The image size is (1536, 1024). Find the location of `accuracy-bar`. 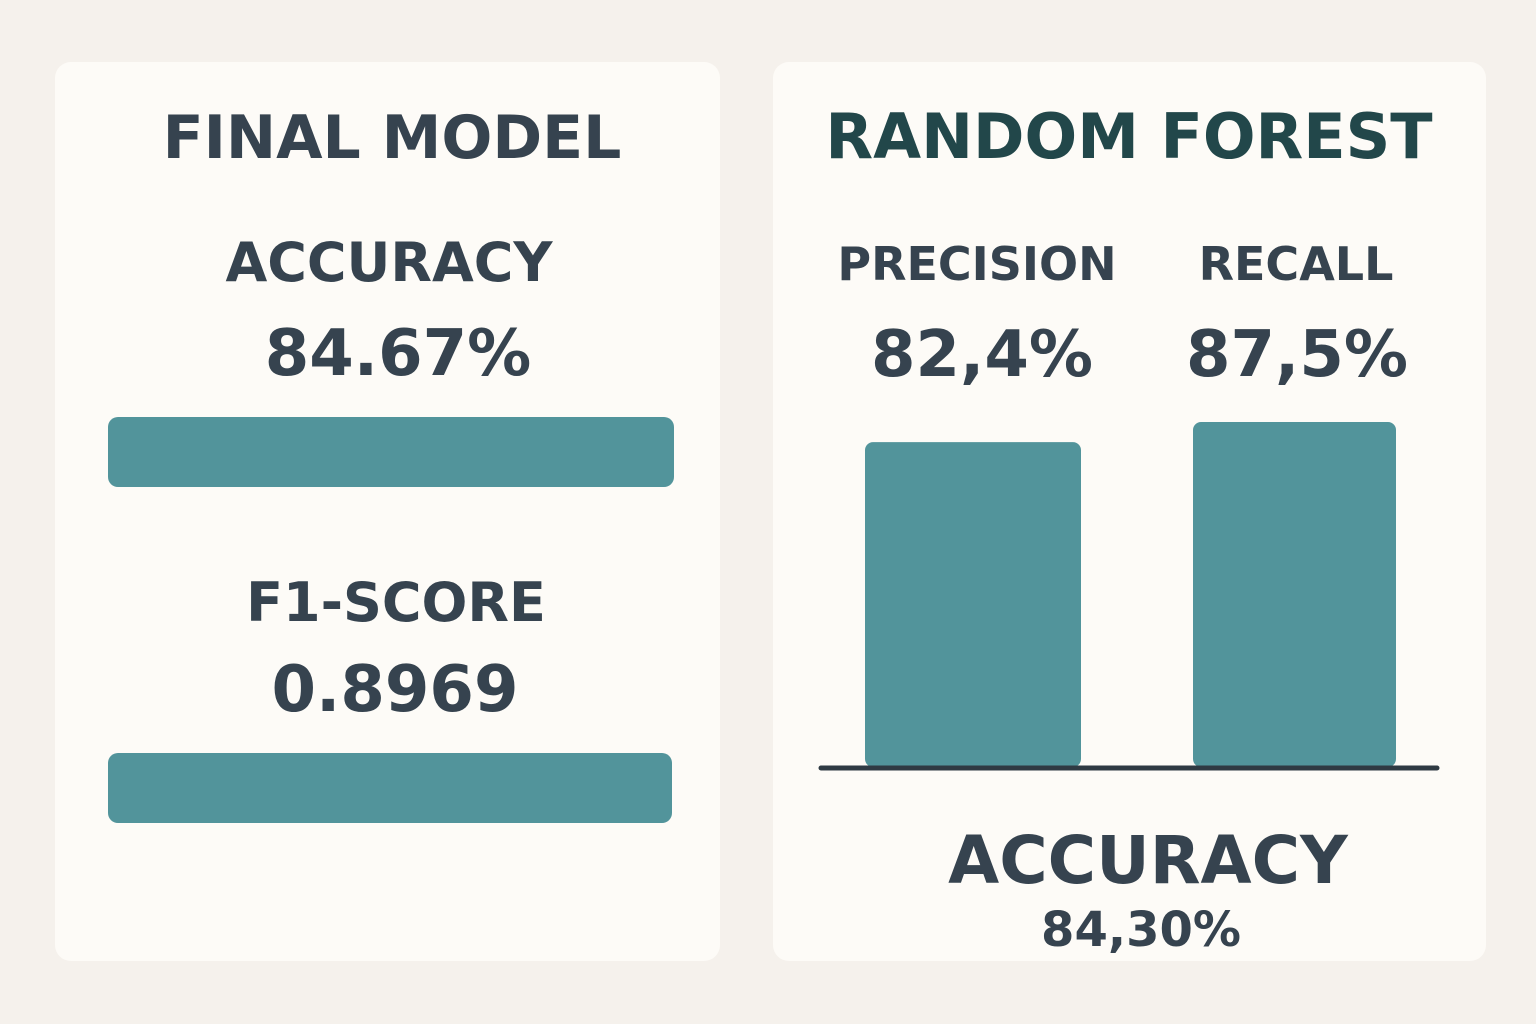

accuracy-bar is located at coordinates (391, 452).